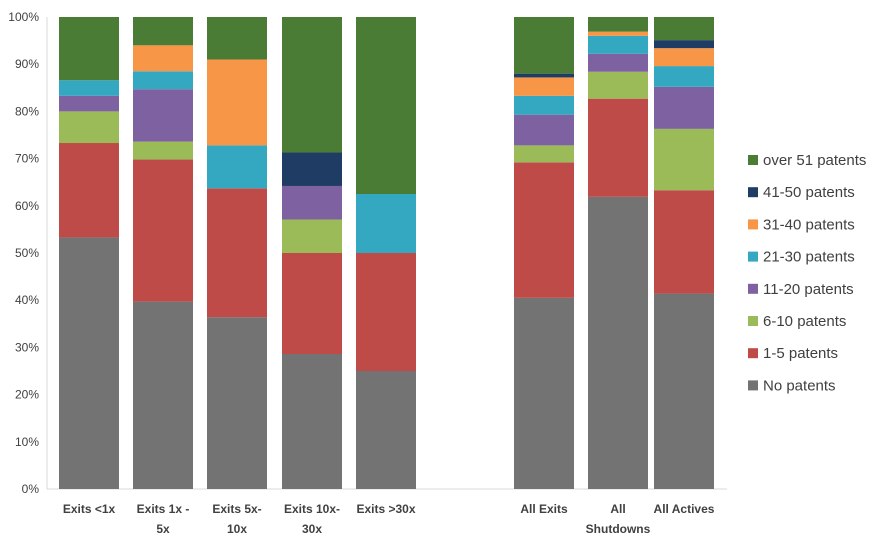  What do you see at coordinates (27, 300) in the screenshot?
I see `y-tick-label: 40%` at bounding box center [27, 300].